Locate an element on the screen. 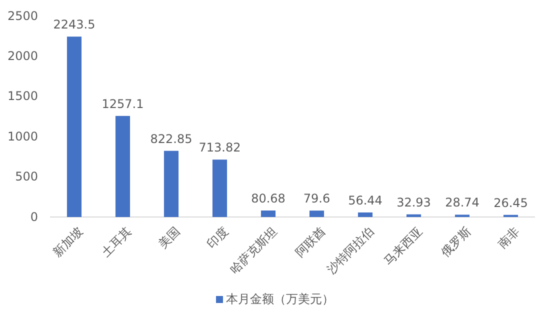 This screenshot has width=550, height=322. data-label: 28.74 is located at coordinates (462, 203).